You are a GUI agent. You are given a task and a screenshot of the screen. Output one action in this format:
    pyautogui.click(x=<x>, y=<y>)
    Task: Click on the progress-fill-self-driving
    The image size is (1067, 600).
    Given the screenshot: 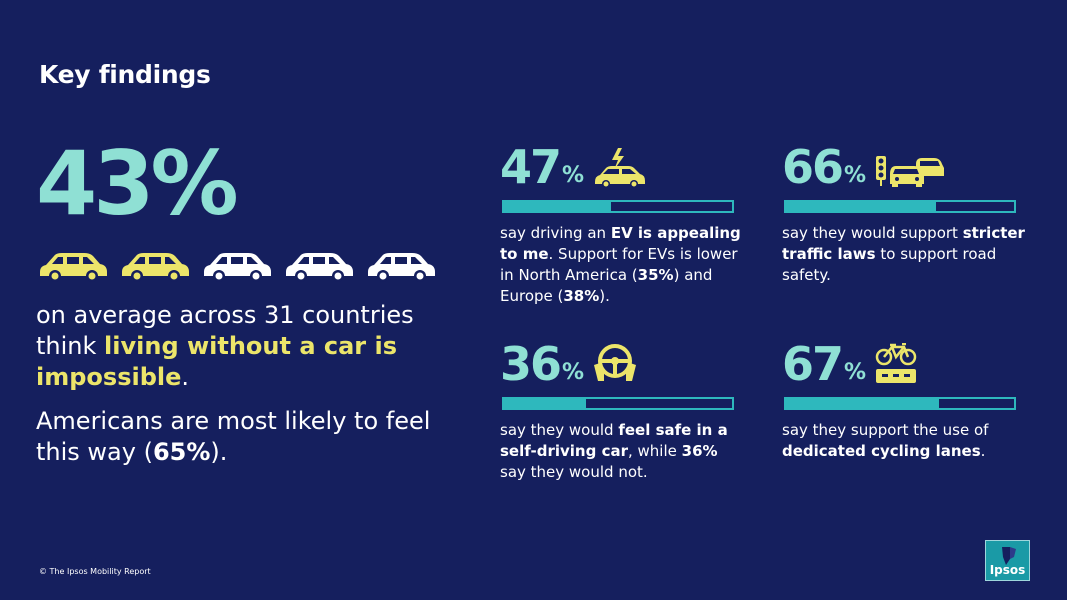 What is the action you would take?
    pyautogui.click(x=545, y=403)
    